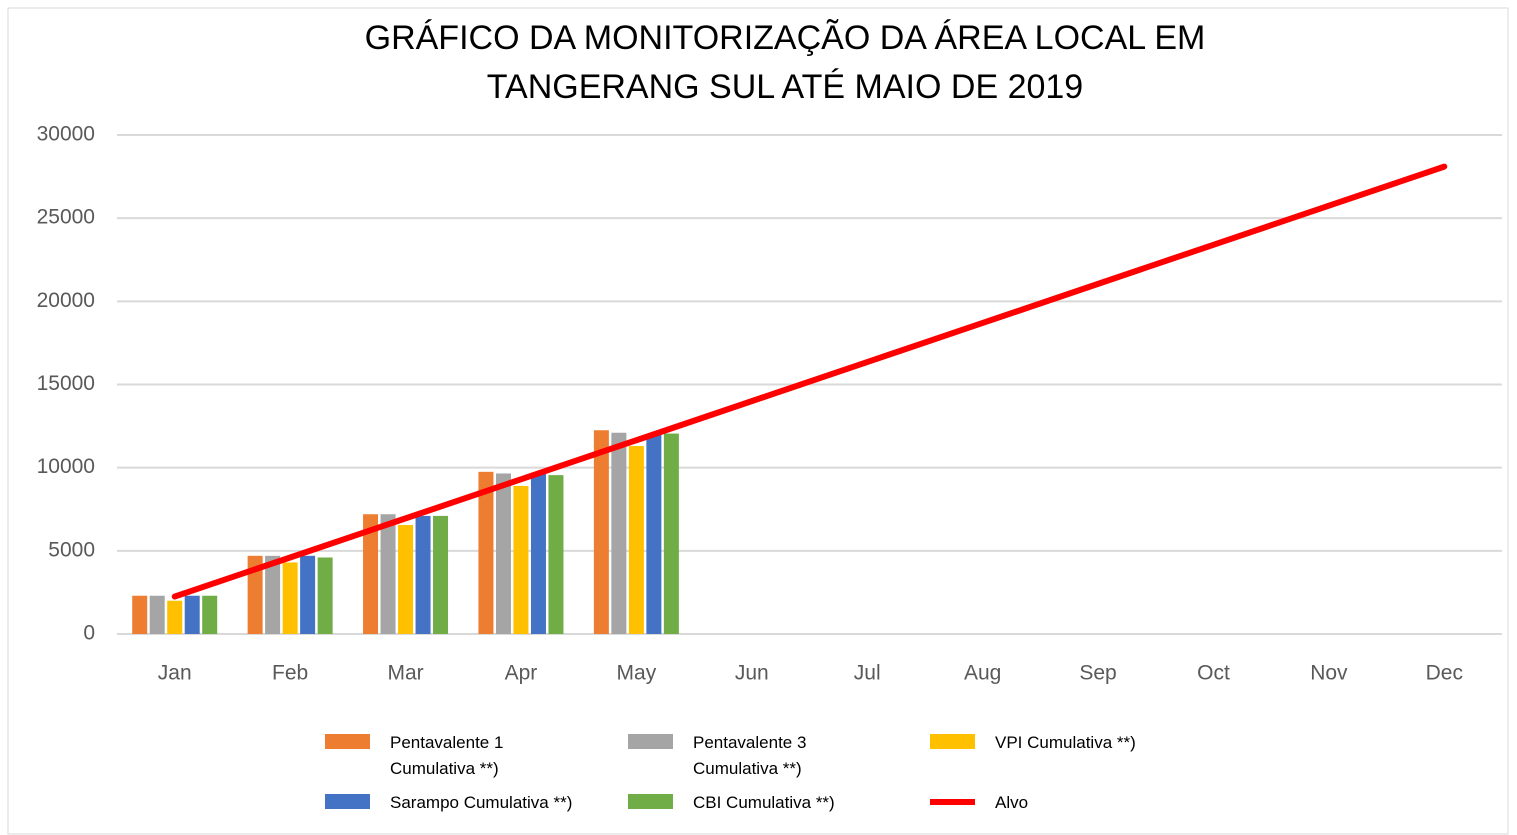 This screenshot has height=835, width=1517. What do you see at coordinates (764, 802) in the screenshot?
I see `legend-label: CBI Cumulativa **)` at bounding box center [764, 802].